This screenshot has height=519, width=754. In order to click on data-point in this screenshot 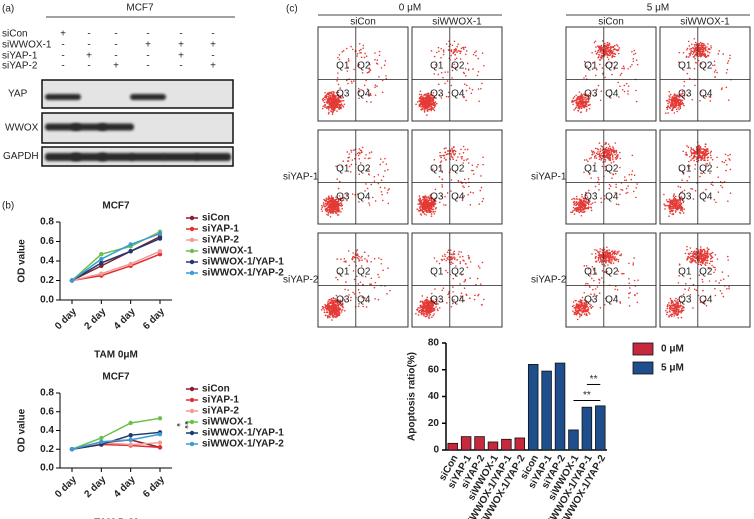, I will do `click(72, 280)`.